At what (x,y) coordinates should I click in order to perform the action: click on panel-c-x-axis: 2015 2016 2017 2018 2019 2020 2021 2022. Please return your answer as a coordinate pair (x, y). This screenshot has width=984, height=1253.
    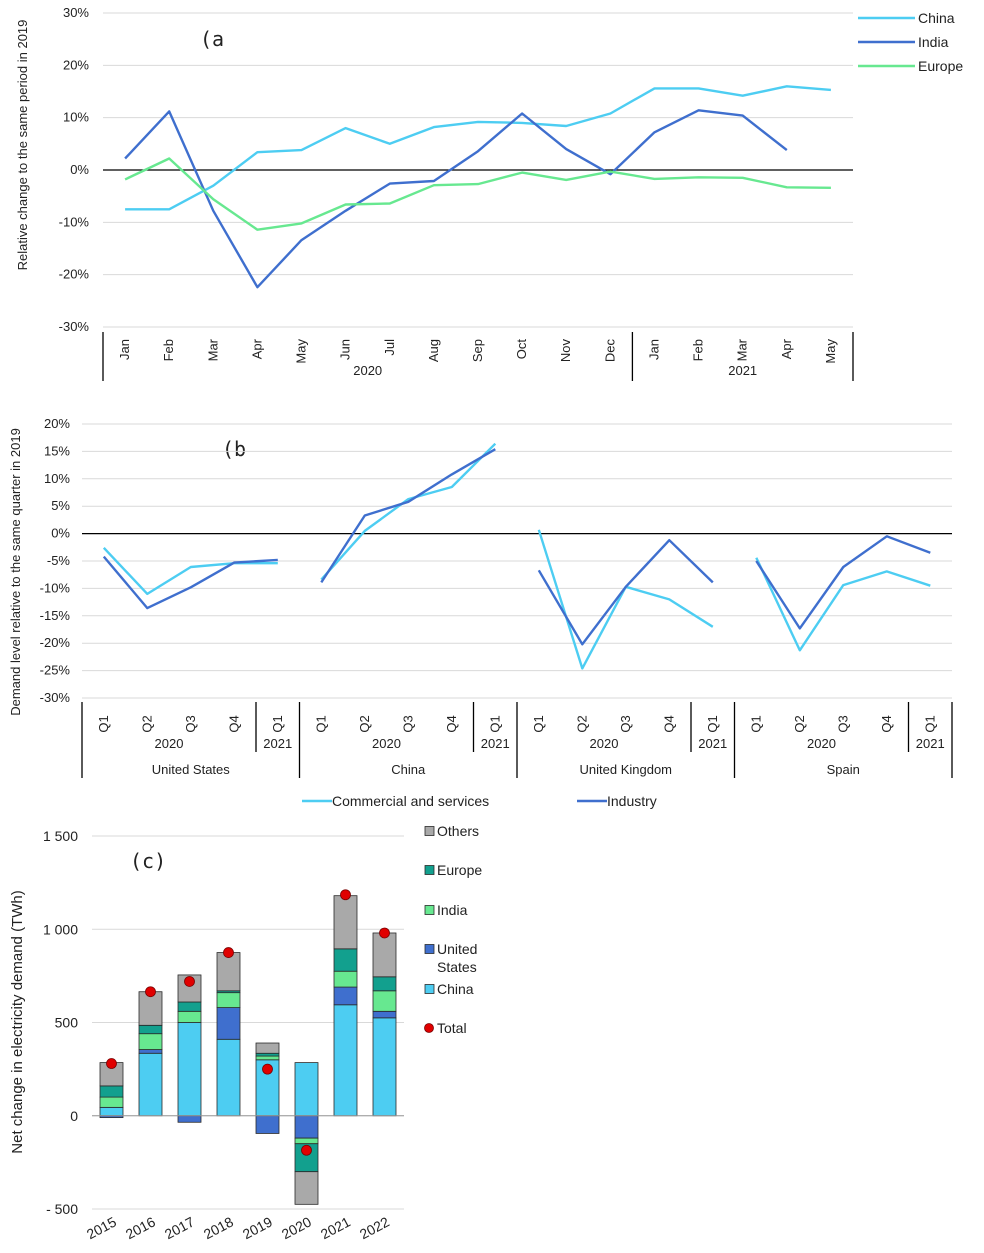
    Looking at the image, I should click on (244, 1178).